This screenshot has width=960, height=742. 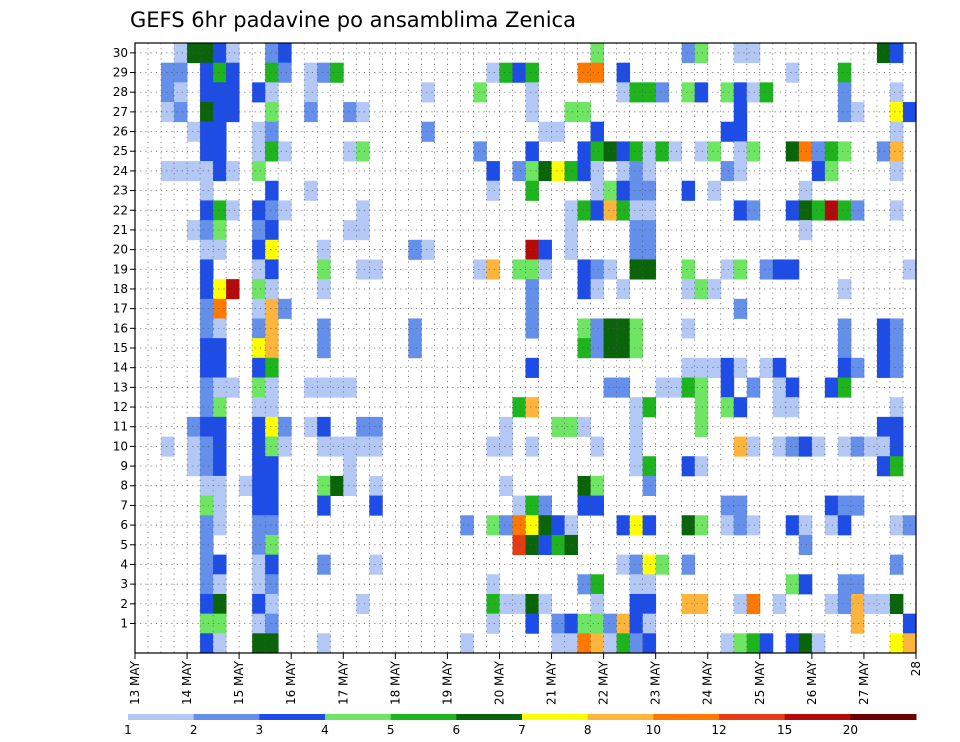 What do you see at coordinates (161, 717) in the screenshot?
I see `legend-swatch` at bounding box center [161, 717].